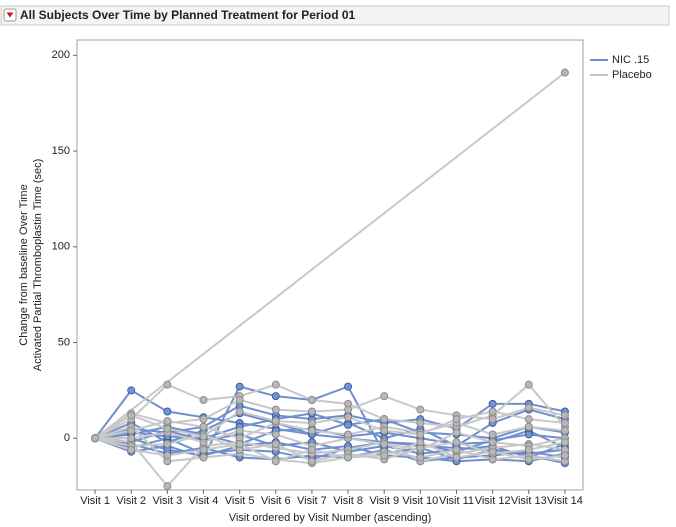 This screenshot has height=527, width=676. Describe the element at coordinates (61, 151) in the screenshot. I see `y-tick-label: 150` at that location.